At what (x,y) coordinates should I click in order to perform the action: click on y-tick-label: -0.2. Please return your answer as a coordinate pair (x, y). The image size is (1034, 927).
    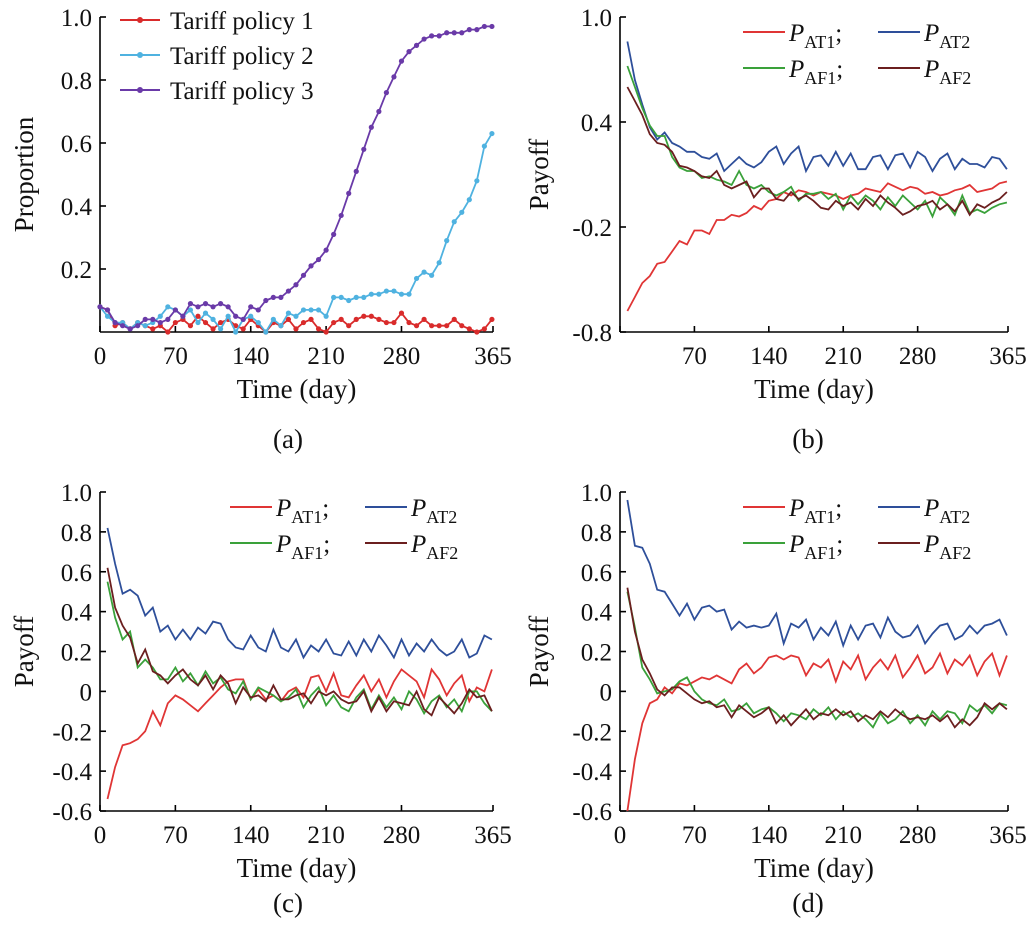
    Looking at the image, I should click on (592, 228).